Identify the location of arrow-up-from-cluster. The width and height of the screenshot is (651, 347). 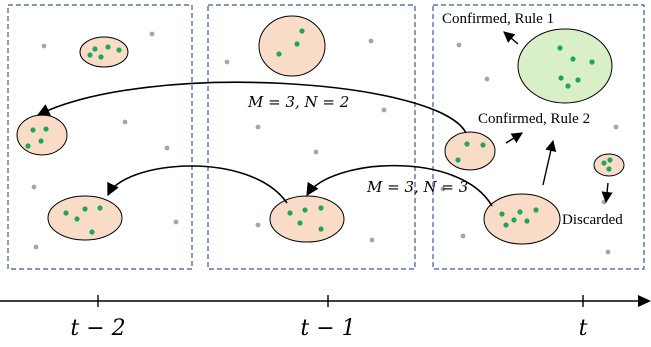
(549, 162).